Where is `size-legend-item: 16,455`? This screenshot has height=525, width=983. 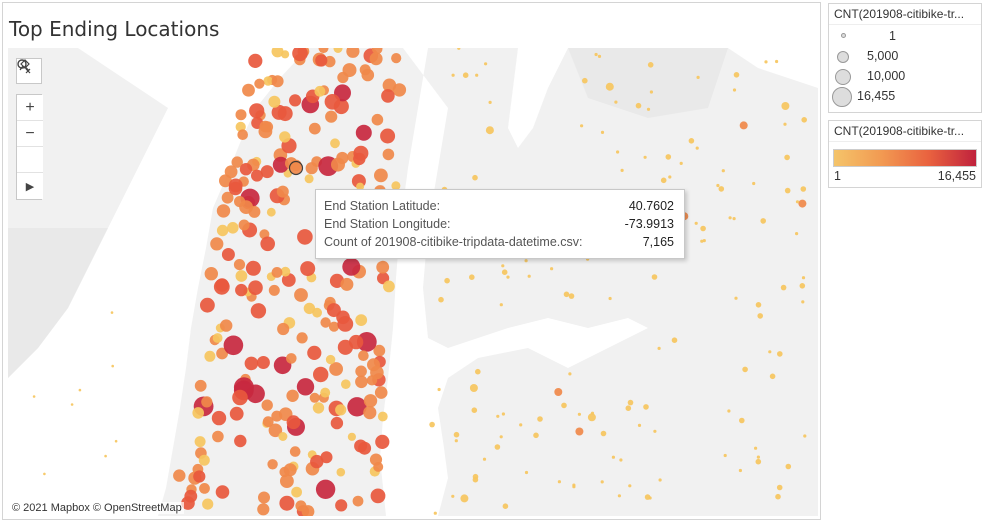
size-legend-item: 16,455 is located at coordinates (905, 97).